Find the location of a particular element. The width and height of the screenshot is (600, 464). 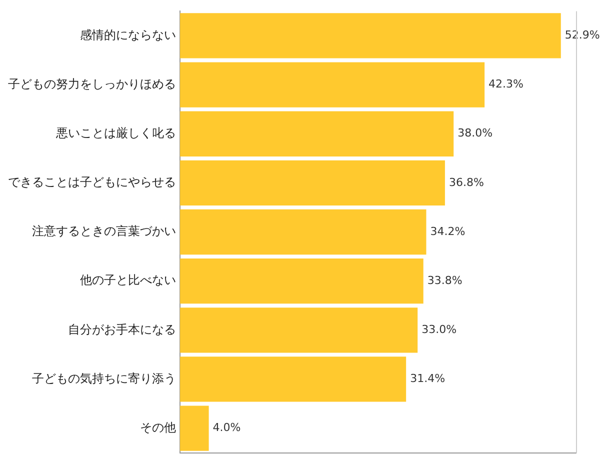

y-tick-label: 感情的にならない is located at coordinates (128, 35).